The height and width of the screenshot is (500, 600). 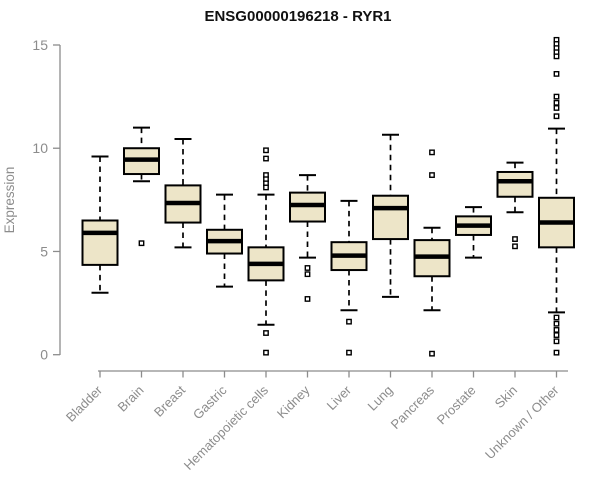 What do you see at coordinates (210, 402) in the screenshot?
I see `x-tick-label-gastric: Gastric` at bounding box center [210, 402].